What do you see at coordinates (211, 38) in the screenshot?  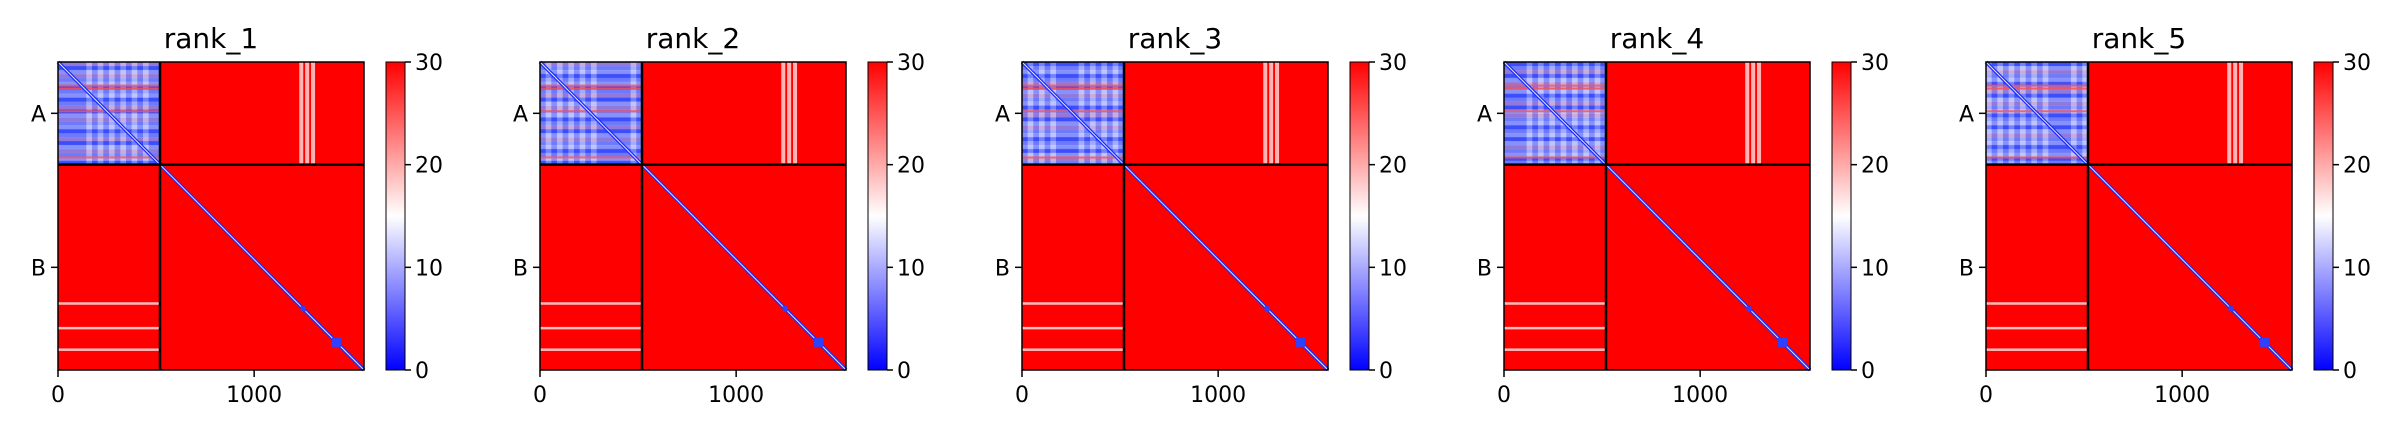 I see `chart-title: rank_1` at bounding box center [211, 38].